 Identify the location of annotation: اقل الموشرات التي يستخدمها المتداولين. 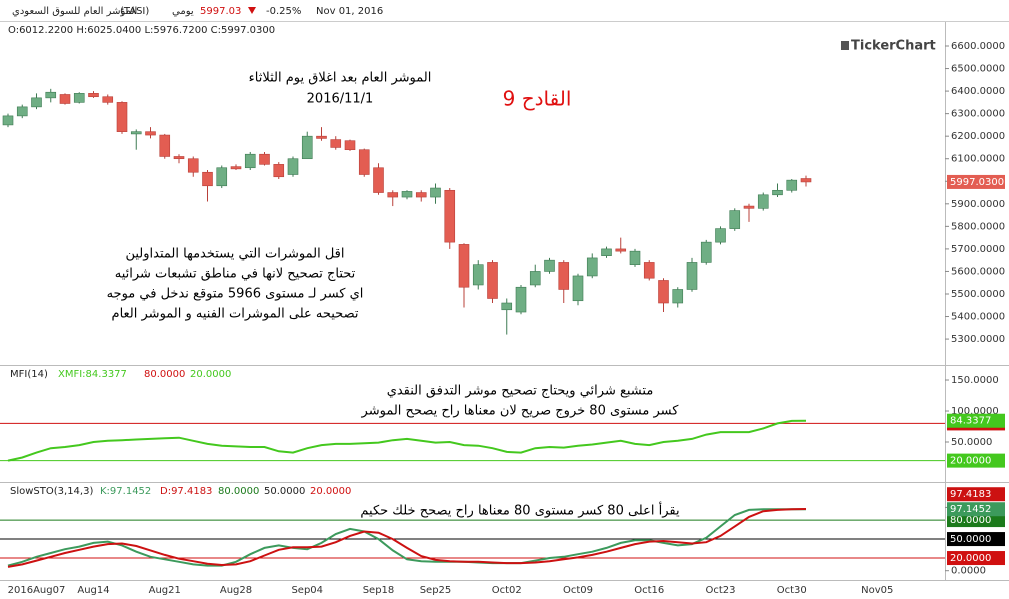
(234, 254).